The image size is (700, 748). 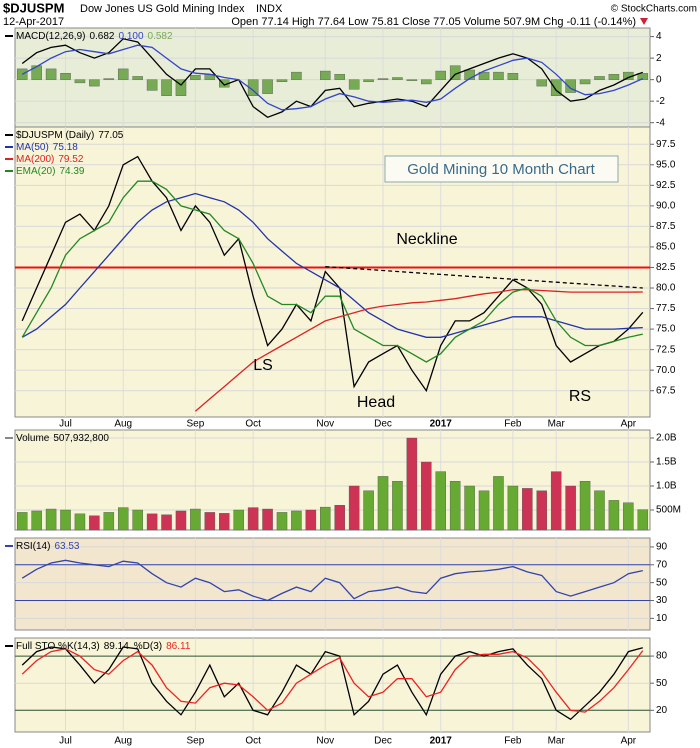 I want to click on legend-name: $DJUSPM (Daily), so click(x=55, y=135).